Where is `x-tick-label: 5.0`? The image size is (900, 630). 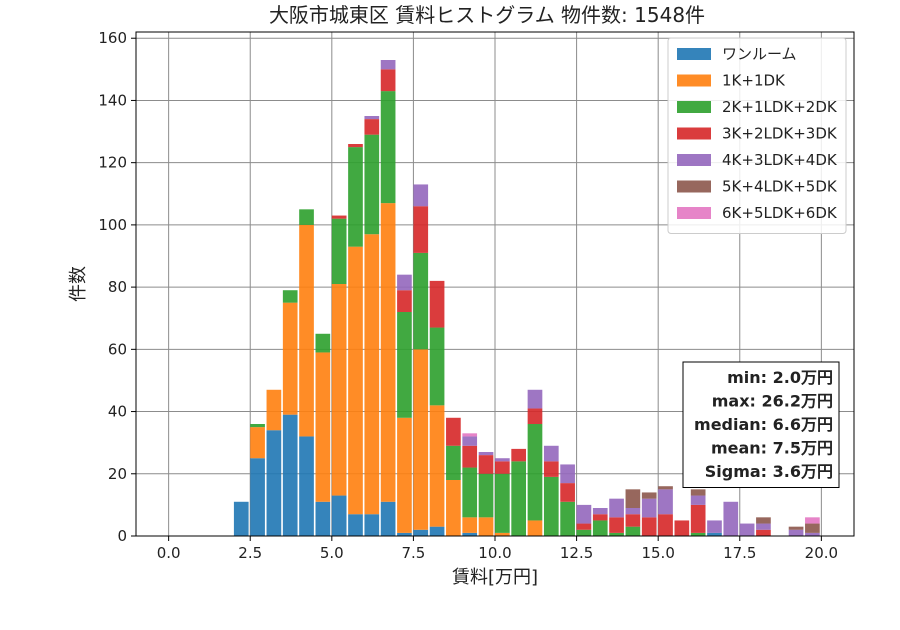 x-tick-label: 5.0 is located at coordinates (332, 553).